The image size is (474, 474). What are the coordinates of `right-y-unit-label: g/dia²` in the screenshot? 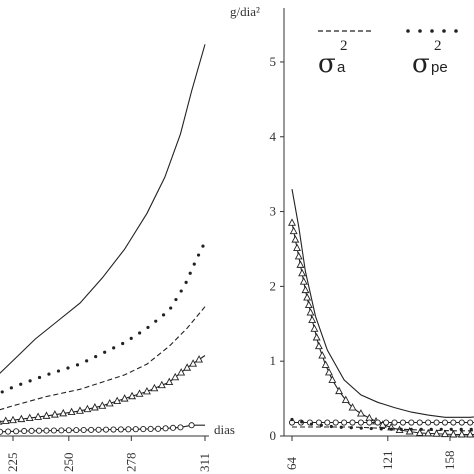 It's located at (245, 11).